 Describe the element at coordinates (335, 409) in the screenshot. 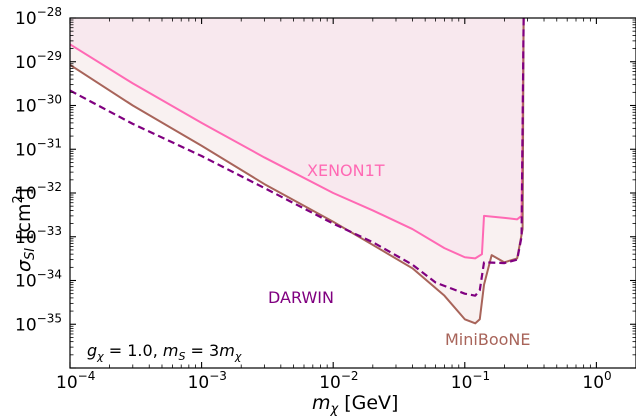

I see `x-title-subscript: χ` at that location.